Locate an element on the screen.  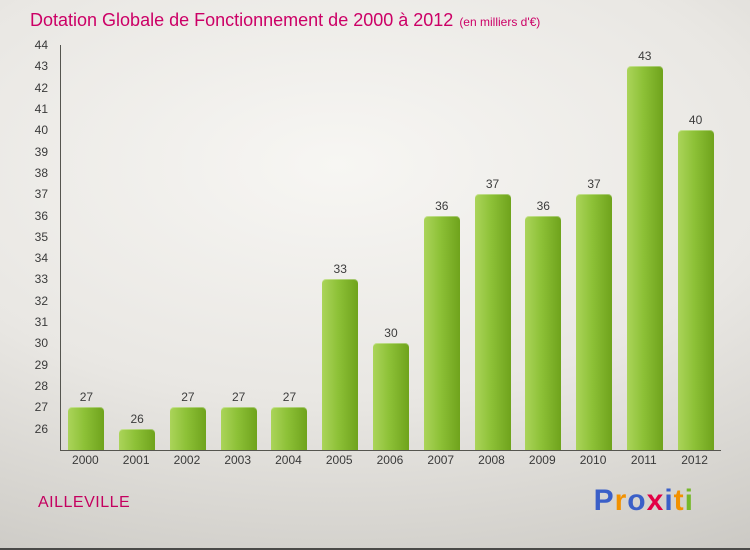
x-tick-label: 2002 is located at coordinates (187, 460).